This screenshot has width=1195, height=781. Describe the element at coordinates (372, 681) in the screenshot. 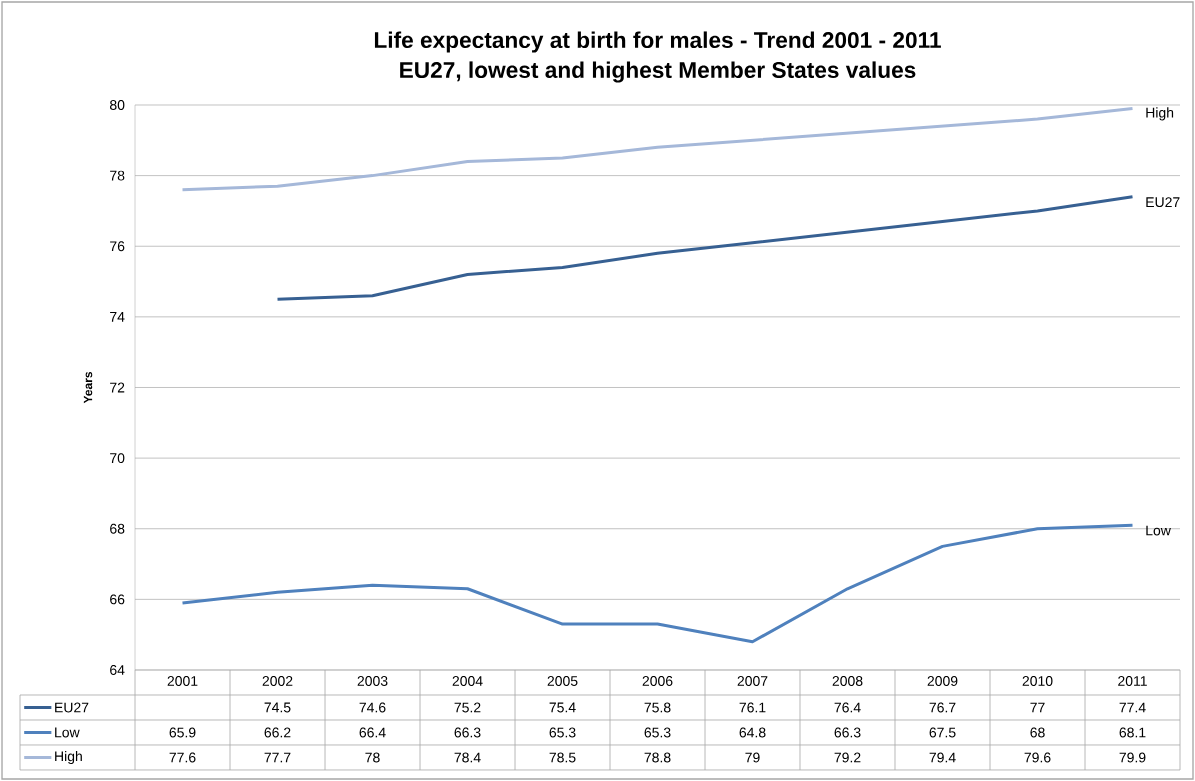

I see `x-tick-label: 2003` at that location.